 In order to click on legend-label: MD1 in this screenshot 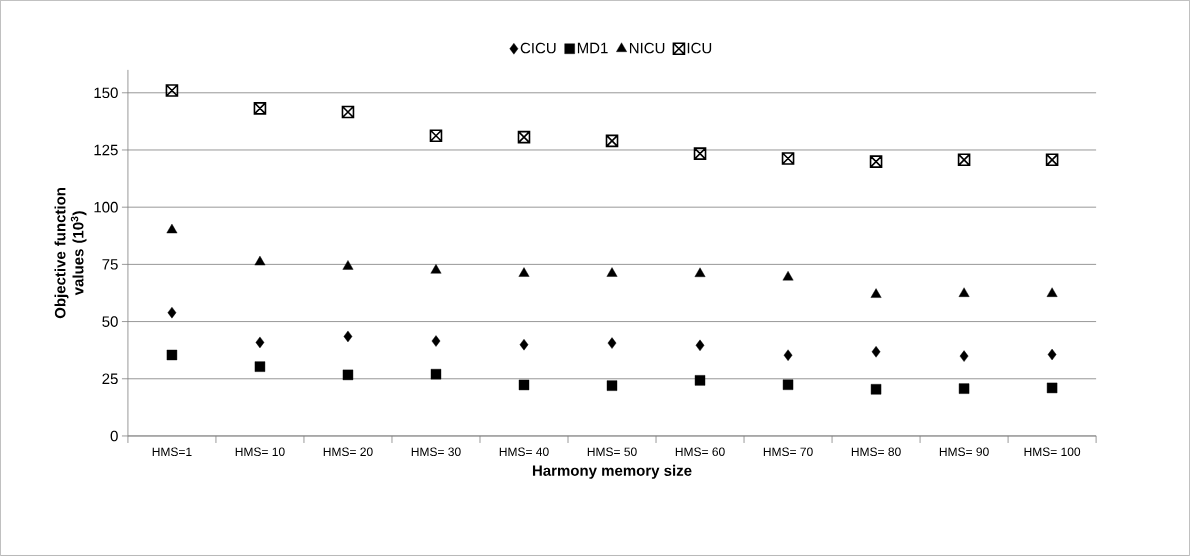, I will do `click(592, 48)`.